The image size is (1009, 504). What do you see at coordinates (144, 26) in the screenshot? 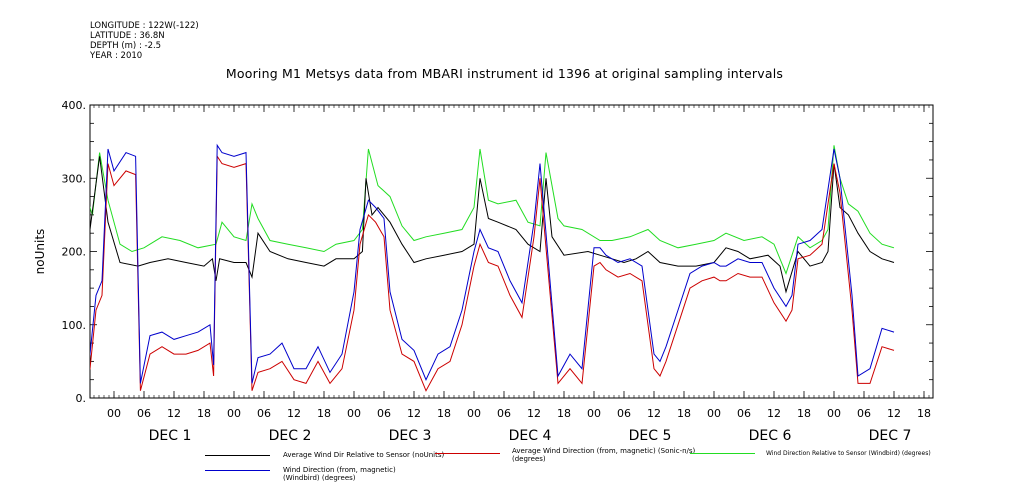
I see `meta-longitude: LONGITUDE : 122W(-122)` at bounding box center [144, 26].